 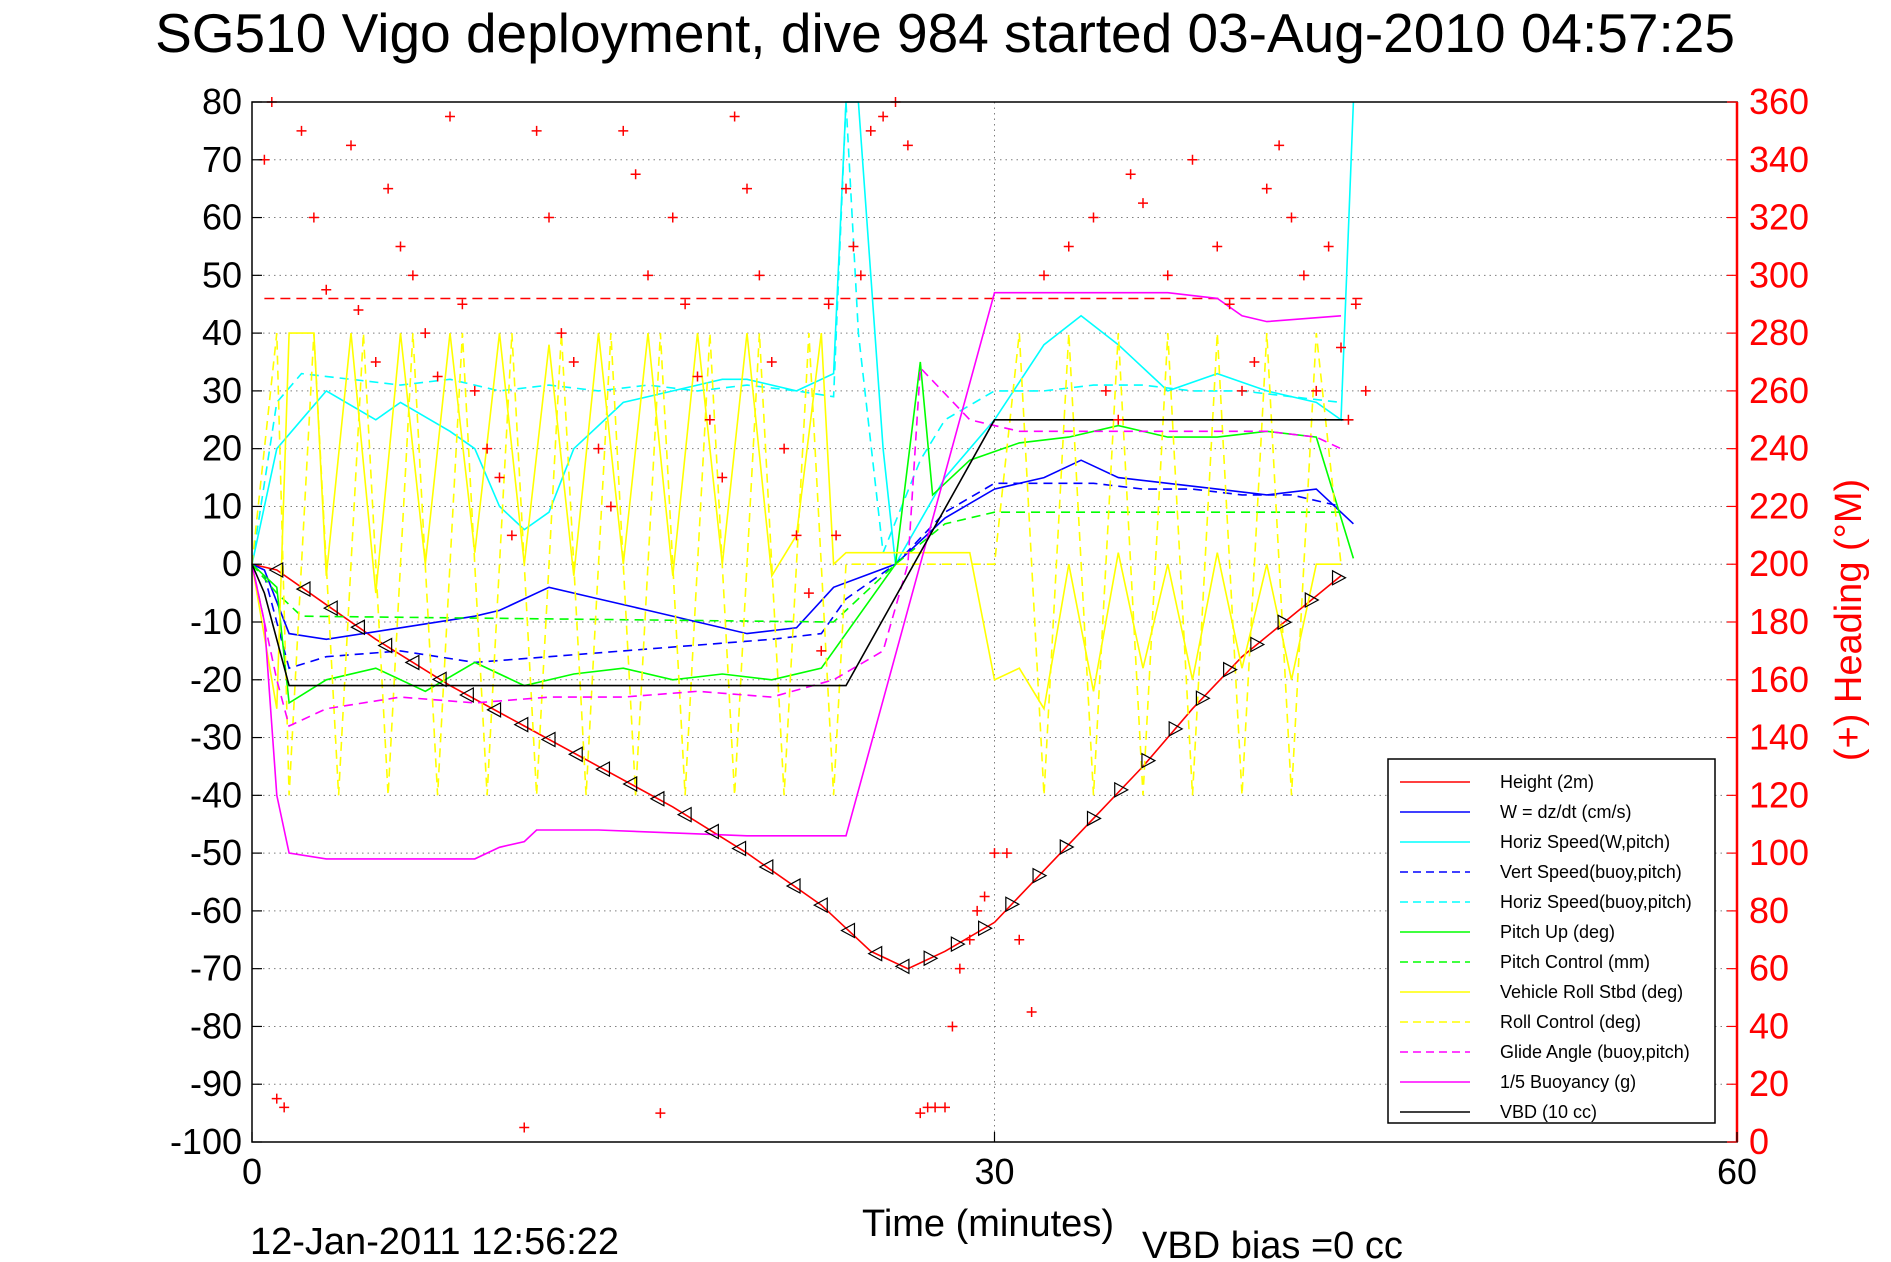 I want to click on y-right-tick-label: 120, so click(x=1779, y=794).